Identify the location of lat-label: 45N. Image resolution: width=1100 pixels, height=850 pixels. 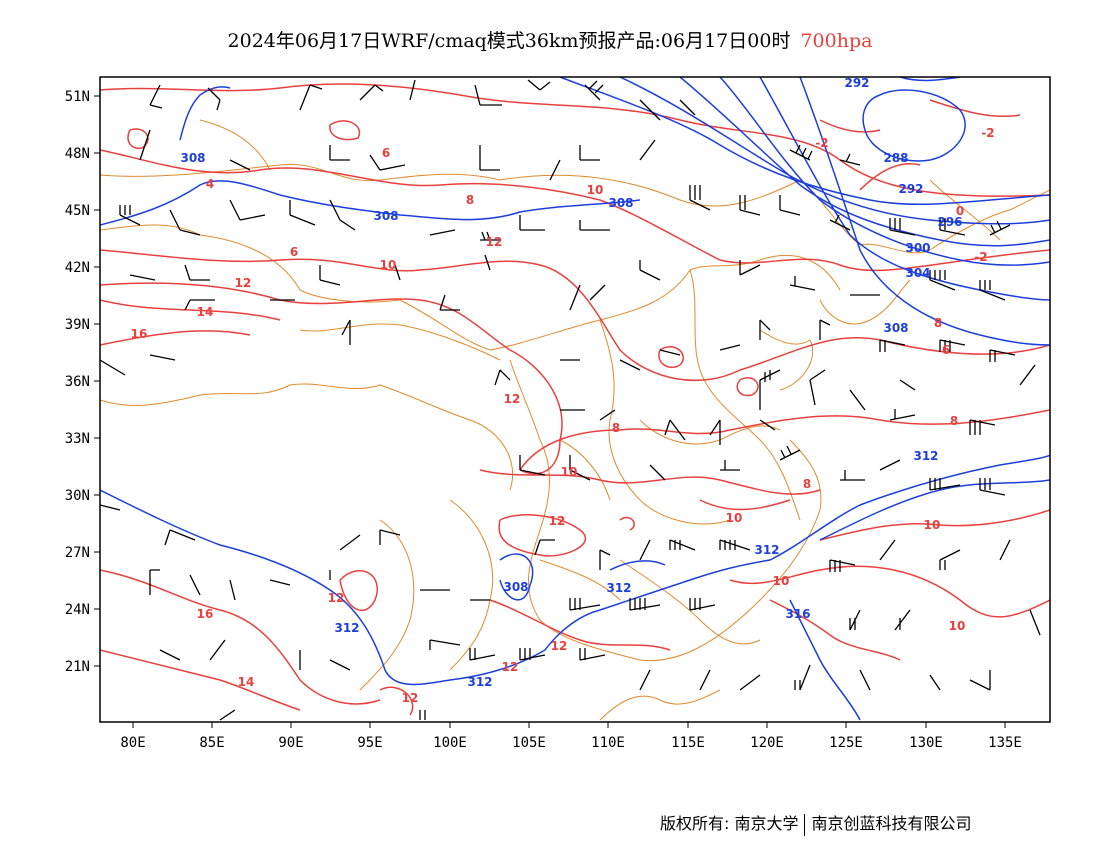
(77, 211).